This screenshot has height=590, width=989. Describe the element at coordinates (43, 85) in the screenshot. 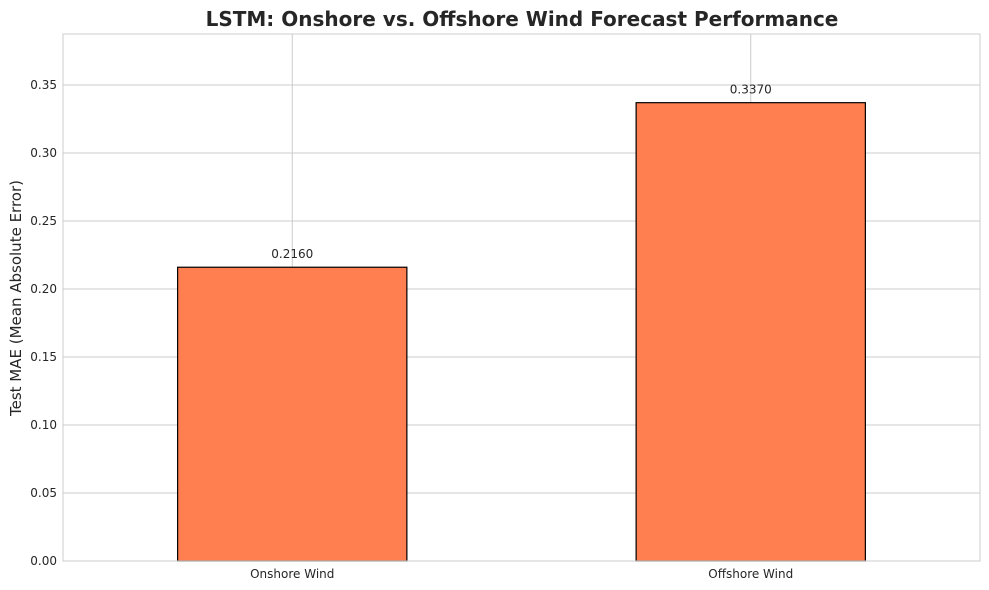

I see `y-tick-label: 0.35` at that location.